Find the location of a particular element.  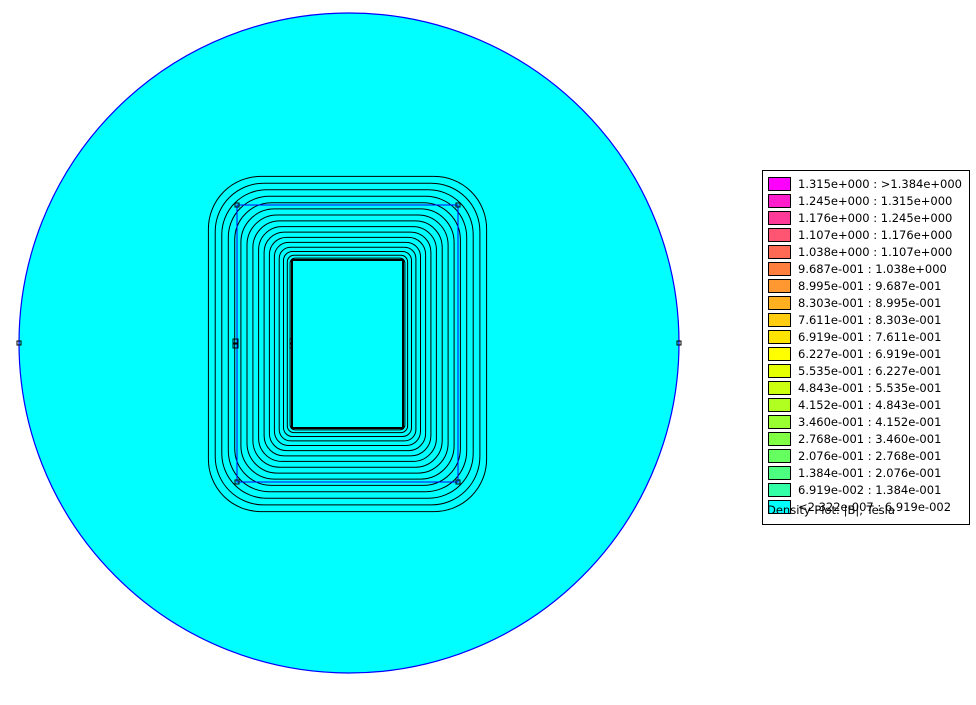

legend-entry: 2.076e-001 : 2.768e-001 is located at coordinates (867, 456).